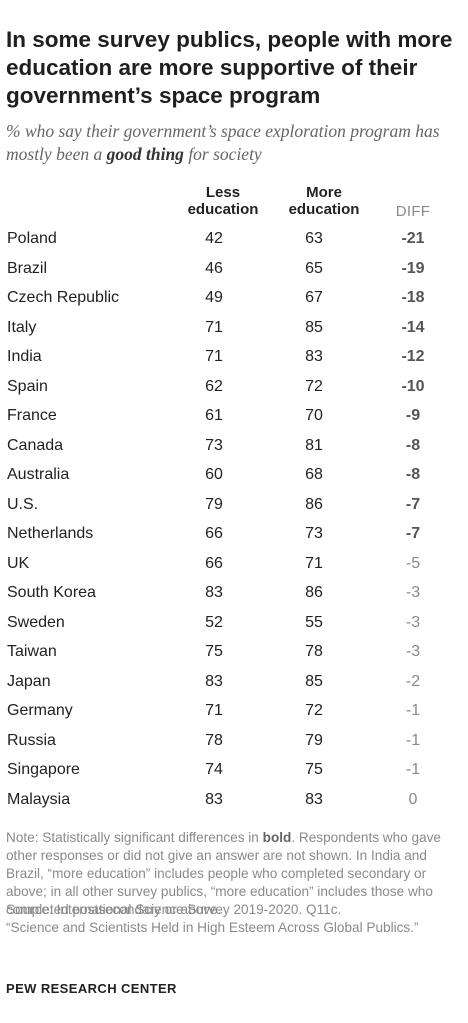 The image size is (468, 1023). What do you see at coordinates (413, 268) in the screenshot?
I see `value-diff: -19` at bounding box center [413, 268].